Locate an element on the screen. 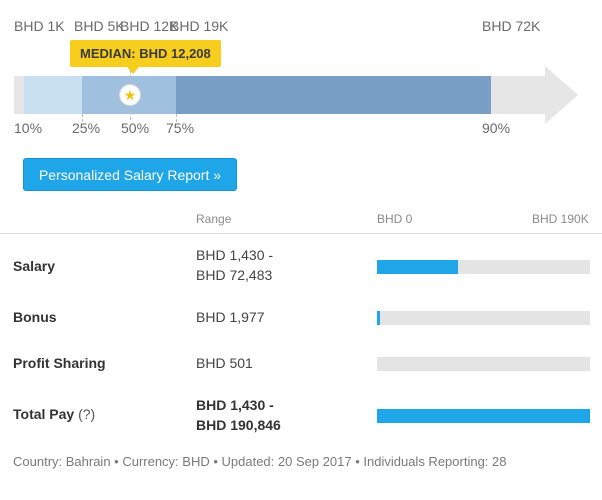 The height and width of the screenshot is (500, 602). percentile-label-25: 25% is located at coordinates (86, 128).